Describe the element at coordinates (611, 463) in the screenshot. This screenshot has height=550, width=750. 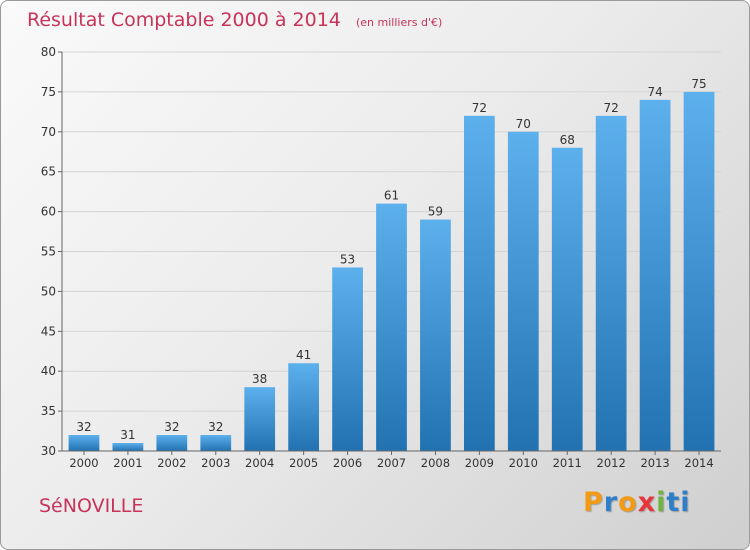
I see `x-tick-label-2012: 2012` at that location.